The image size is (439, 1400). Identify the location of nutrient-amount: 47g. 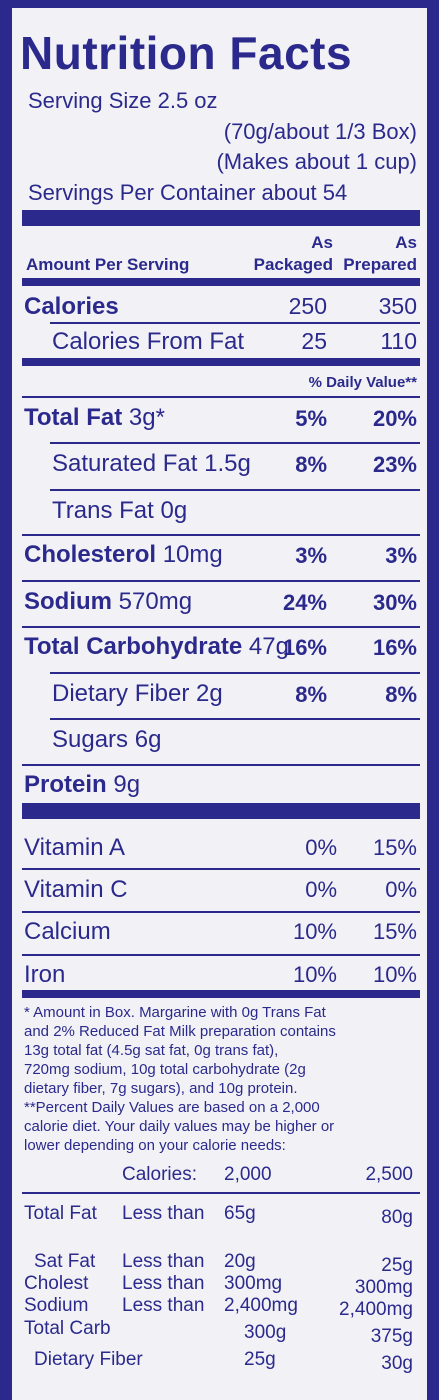
(268, 646).